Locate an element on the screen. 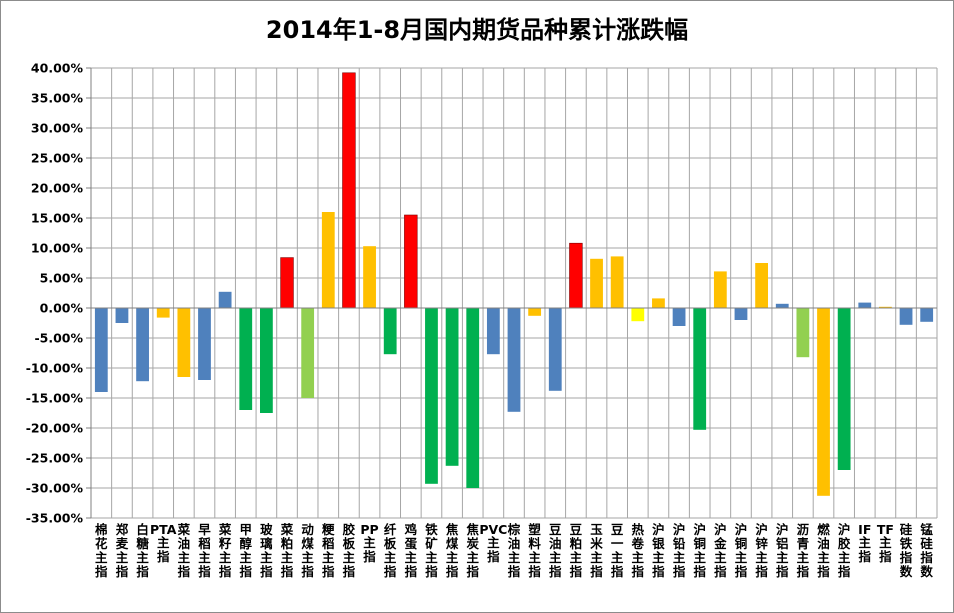  x-tick-label: 沪铝主指 is located at coordinates (782, 550).